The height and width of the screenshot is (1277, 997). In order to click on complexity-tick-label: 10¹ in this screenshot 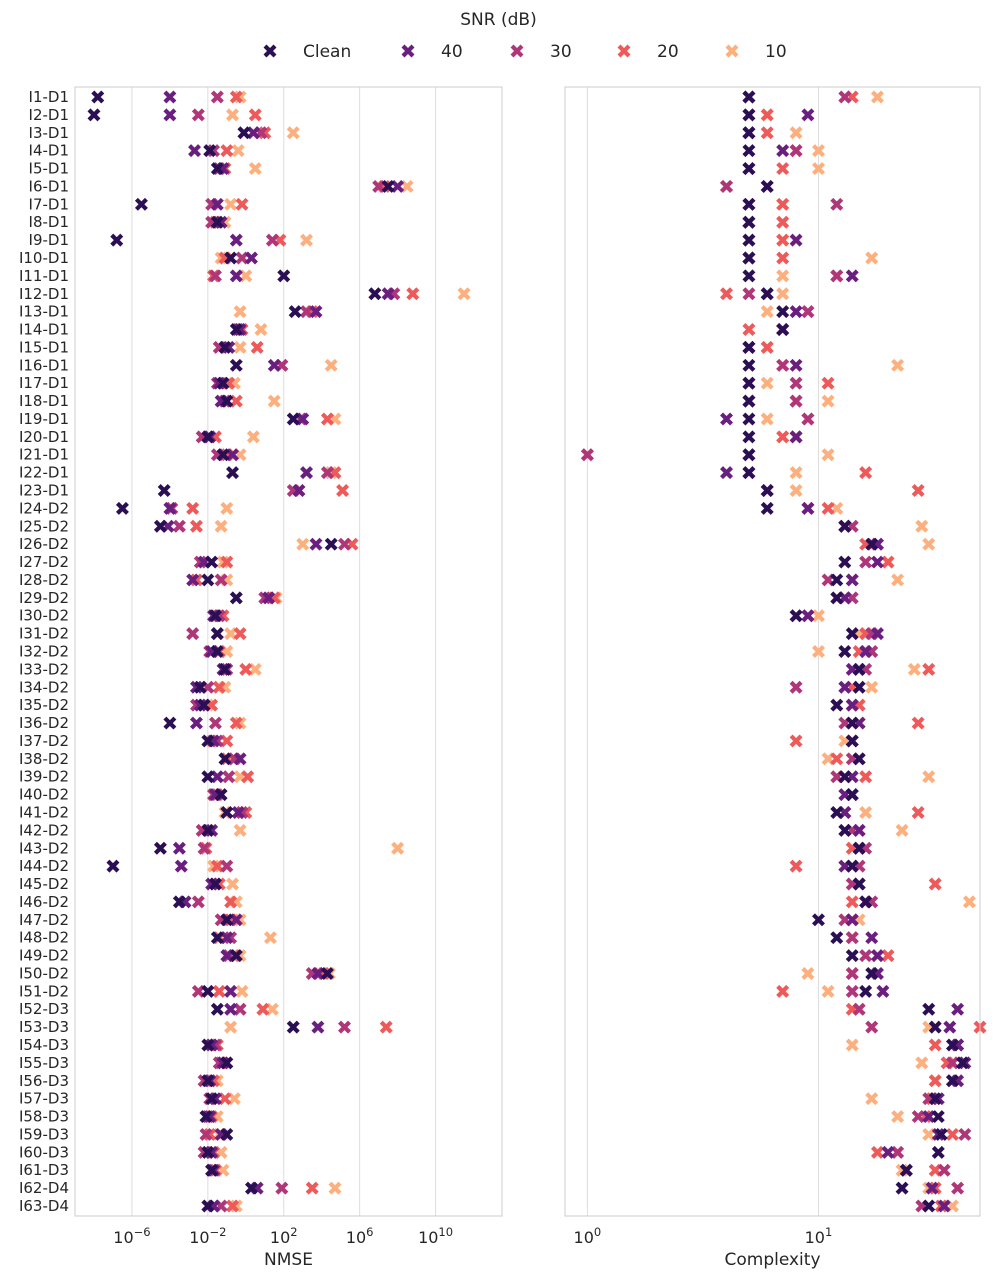, I will do `click(819, 1236)`.